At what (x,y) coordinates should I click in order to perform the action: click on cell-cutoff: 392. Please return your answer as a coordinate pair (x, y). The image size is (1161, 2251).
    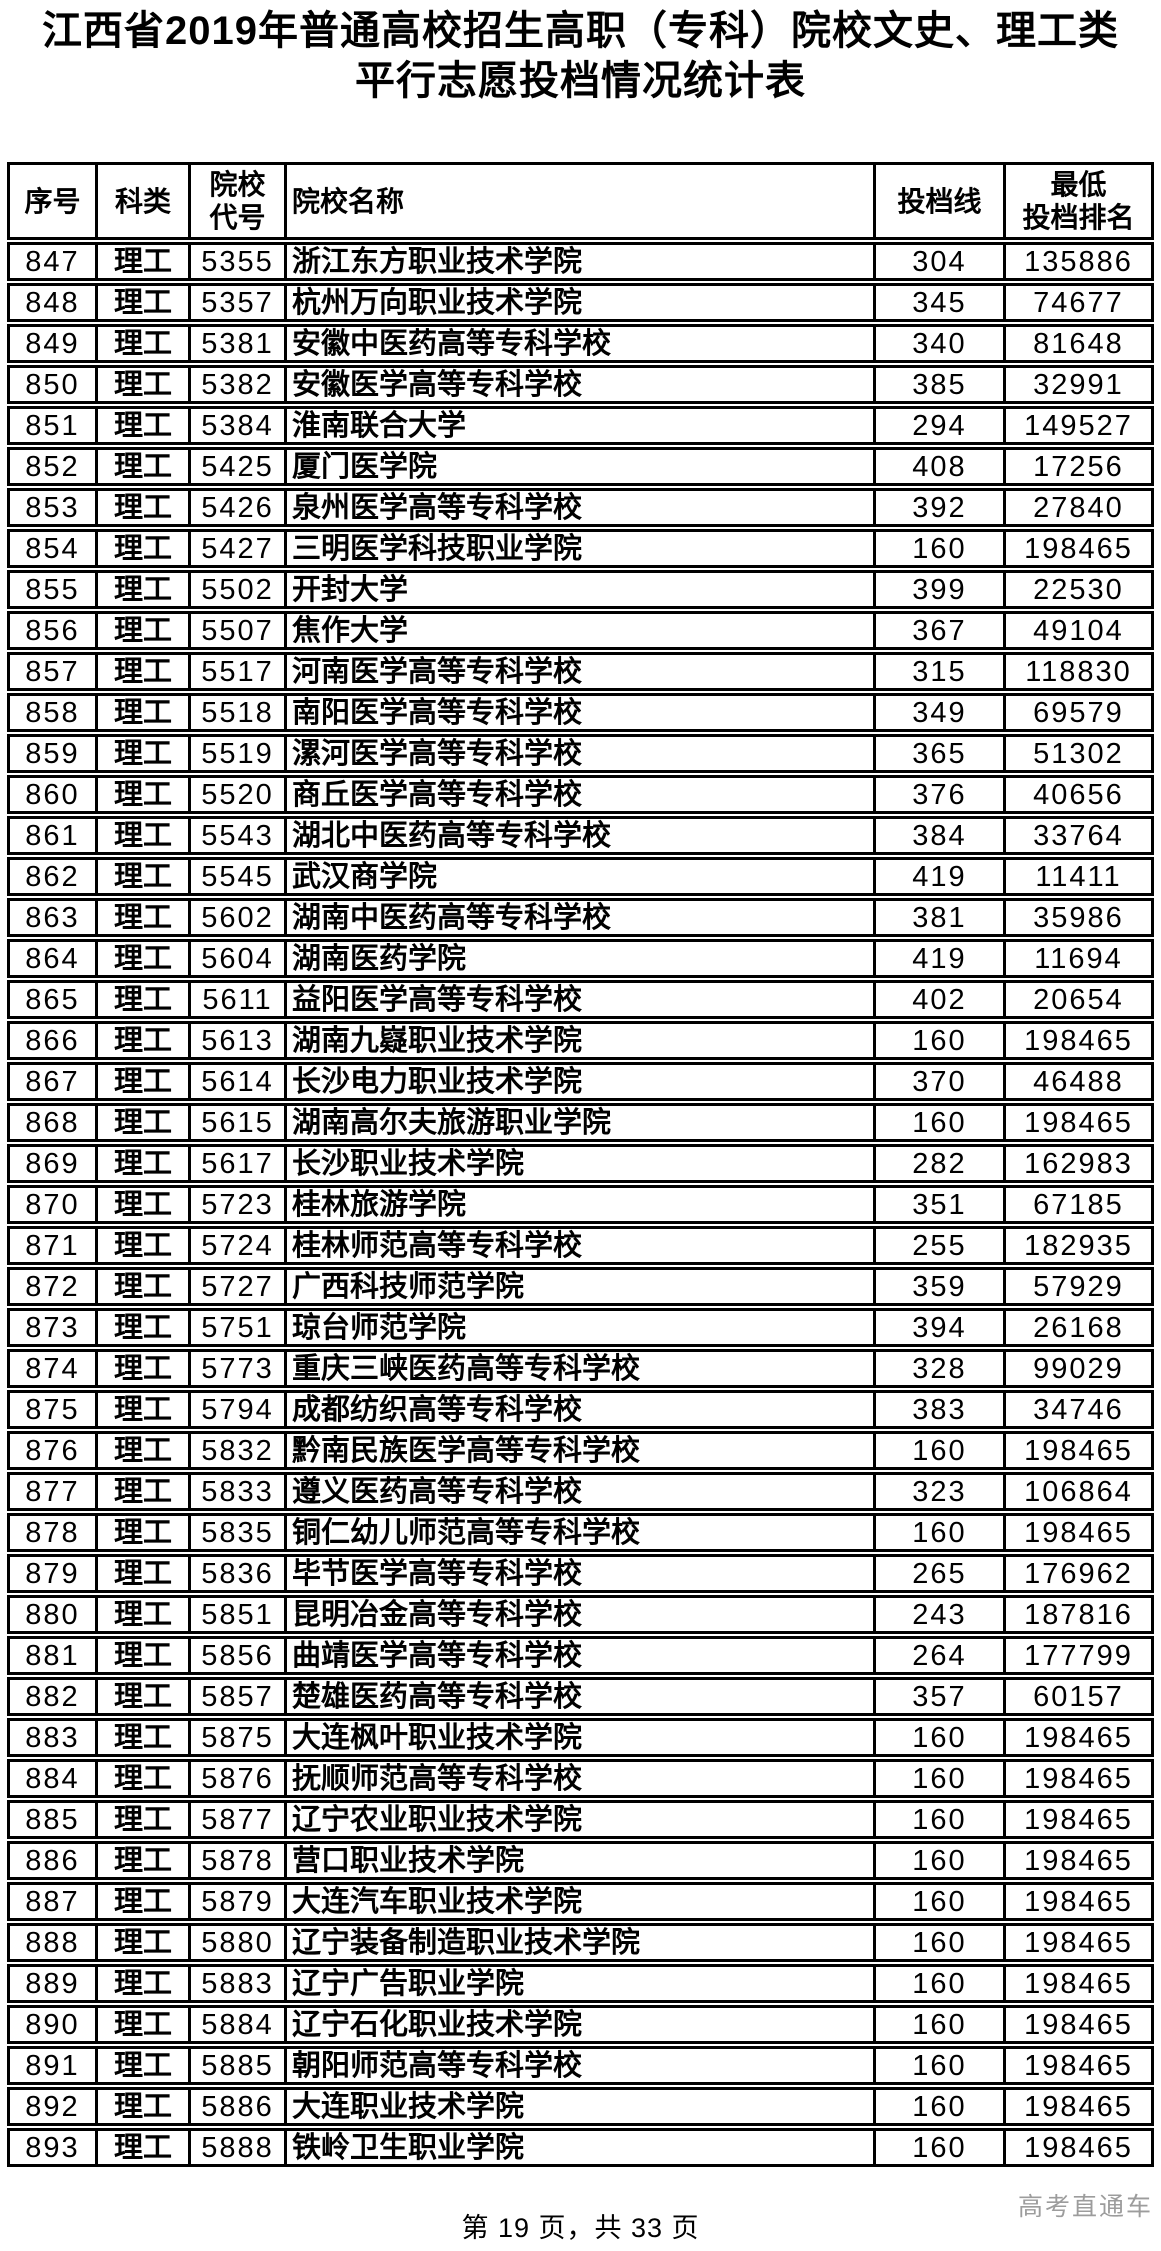
    Looking at the image, I should click on (941, 507).